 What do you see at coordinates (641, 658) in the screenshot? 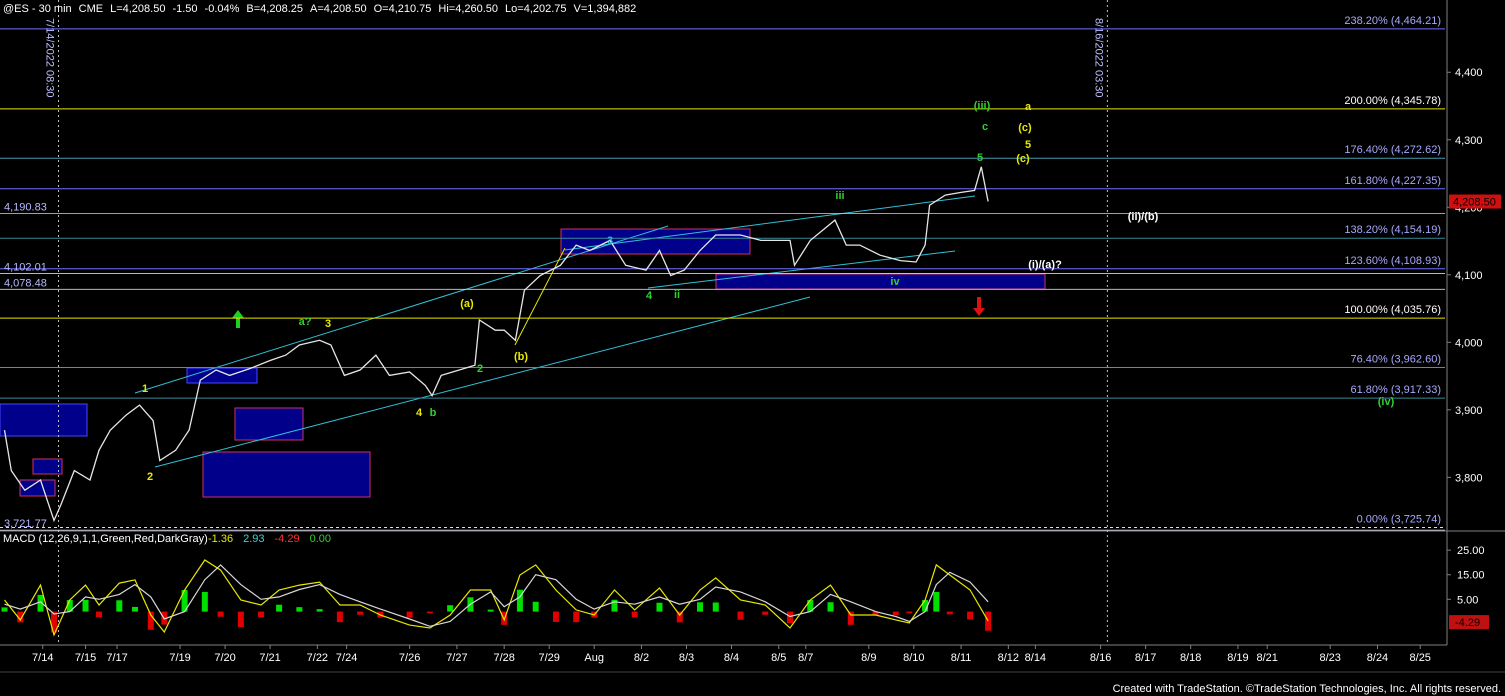
I see `x-tick-label: 8/2` at bounding box center [641, 658].